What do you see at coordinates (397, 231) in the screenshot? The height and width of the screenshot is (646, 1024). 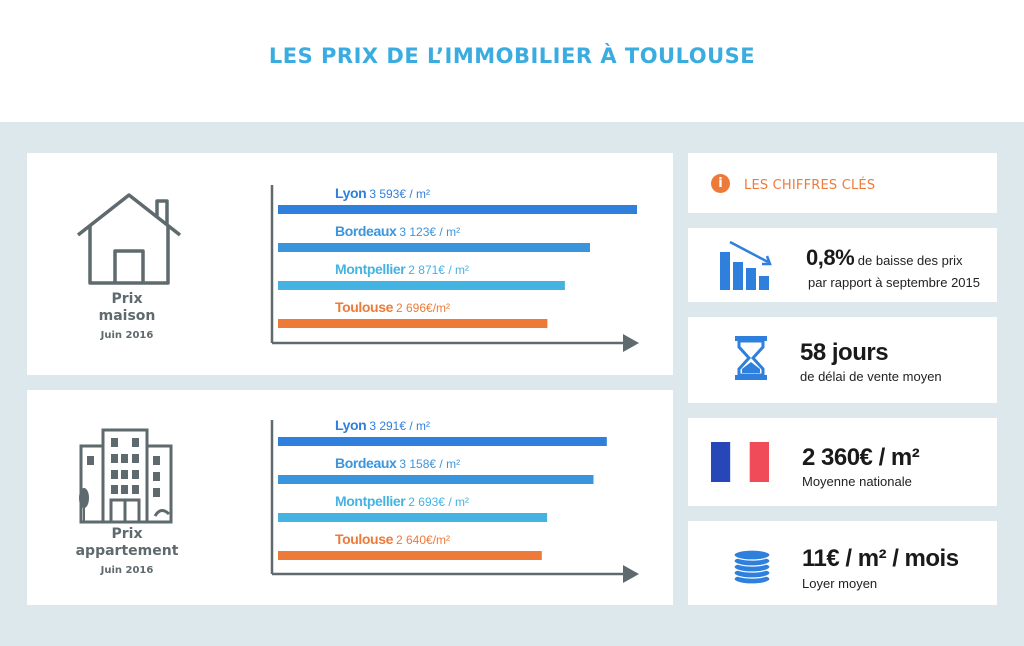 I see `house-bar-label-bordeaux: Bordeaux 3 123€ / m²` at bounding box center [397, 231].